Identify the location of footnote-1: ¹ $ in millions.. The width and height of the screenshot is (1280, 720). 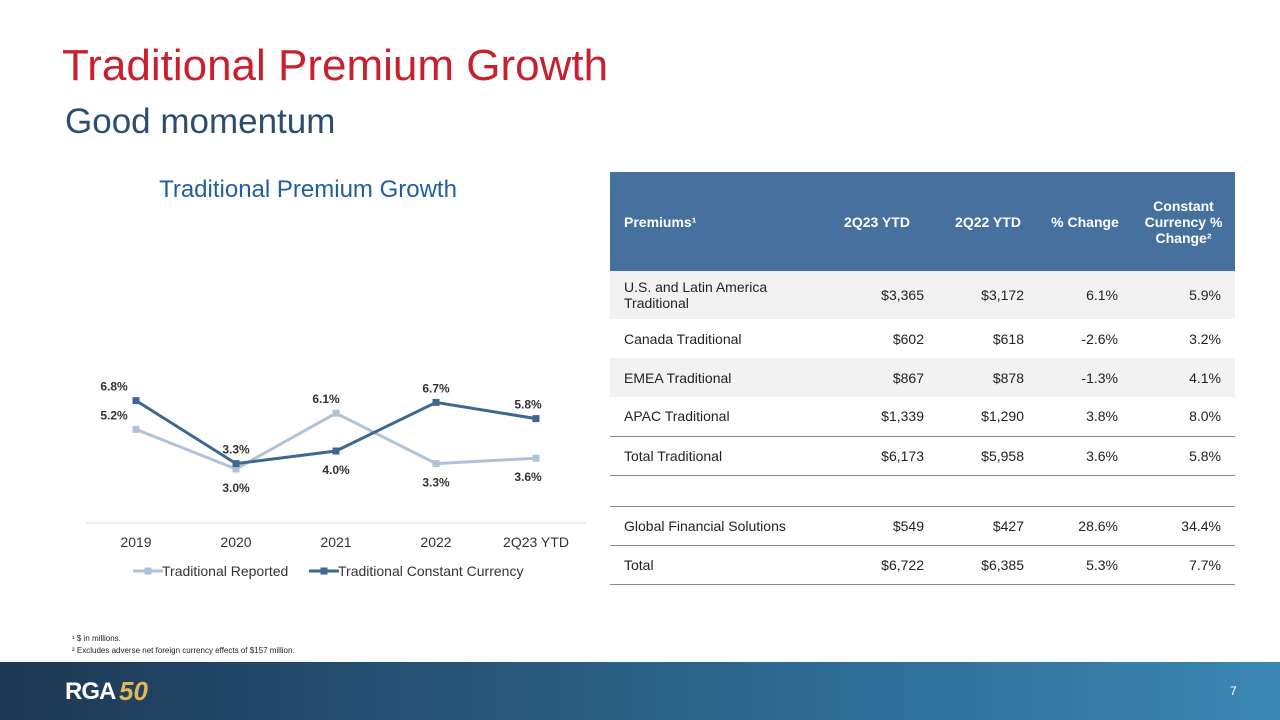
(96, 638).